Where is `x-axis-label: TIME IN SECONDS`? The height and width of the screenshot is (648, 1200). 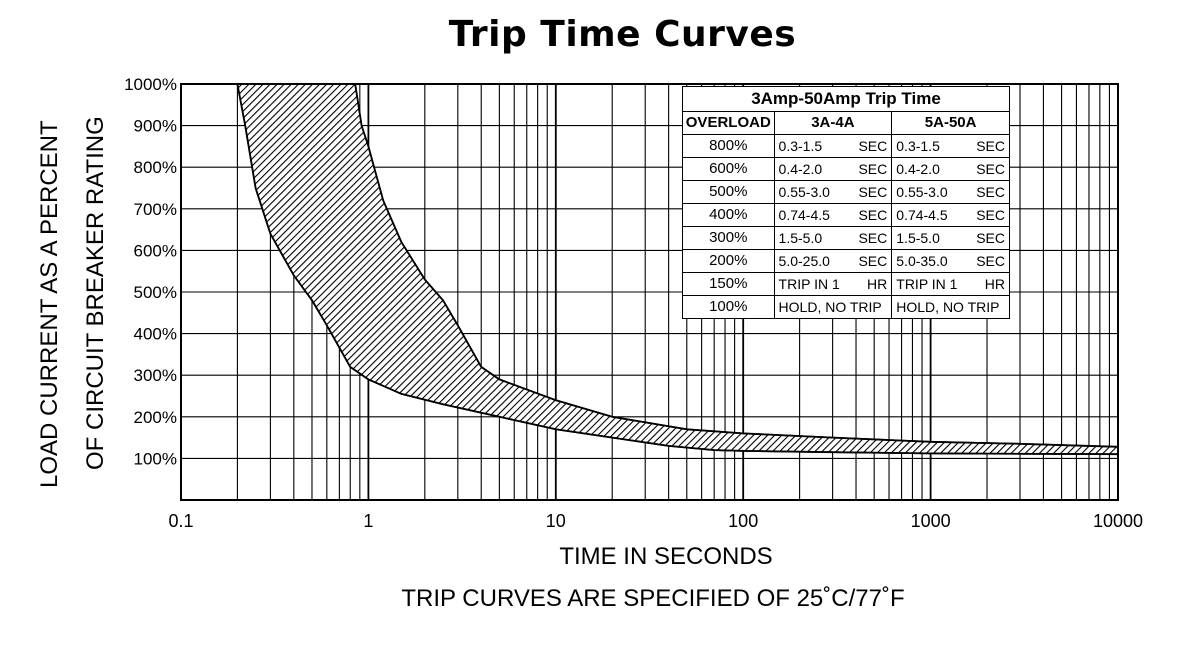
x-axis-label: TIME IN SECONDS is located at coordinates (666, 556).